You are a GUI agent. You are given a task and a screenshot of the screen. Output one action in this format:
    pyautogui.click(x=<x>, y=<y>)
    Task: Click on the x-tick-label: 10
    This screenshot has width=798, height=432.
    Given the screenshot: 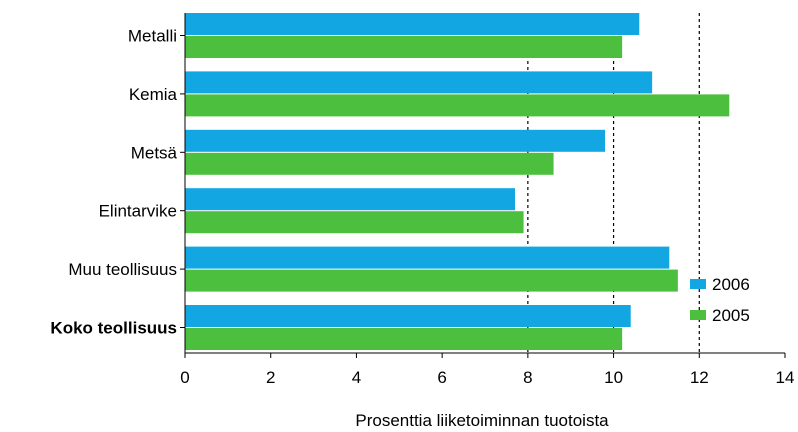 What is the action you would take?
    pyautogui.click(x=613, y=377)
    